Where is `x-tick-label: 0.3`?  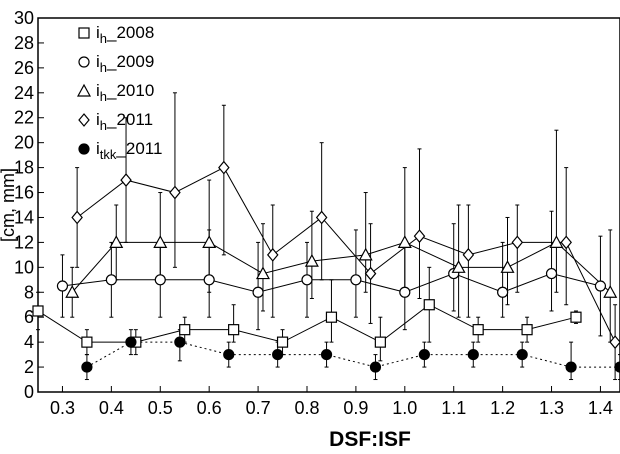 x-tick-label: 0.3 is located at coordinates (62, 408).